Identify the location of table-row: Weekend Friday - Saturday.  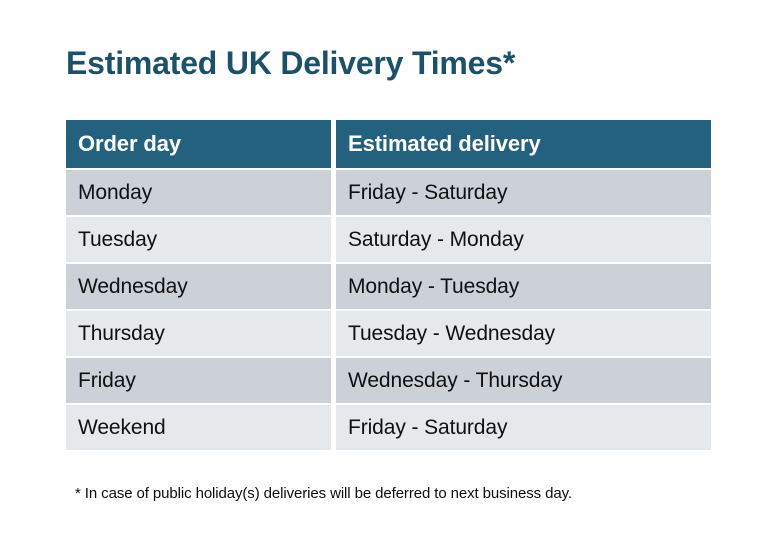
(388, 427).